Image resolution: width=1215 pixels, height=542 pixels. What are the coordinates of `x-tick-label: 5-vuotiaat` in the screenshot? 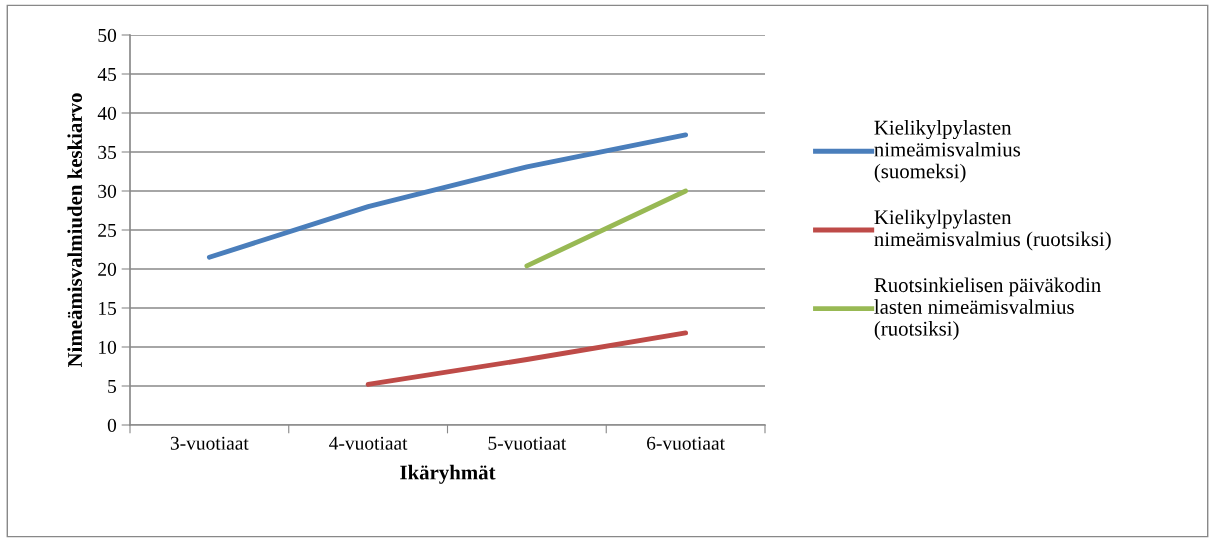 It's located at (527, 443).